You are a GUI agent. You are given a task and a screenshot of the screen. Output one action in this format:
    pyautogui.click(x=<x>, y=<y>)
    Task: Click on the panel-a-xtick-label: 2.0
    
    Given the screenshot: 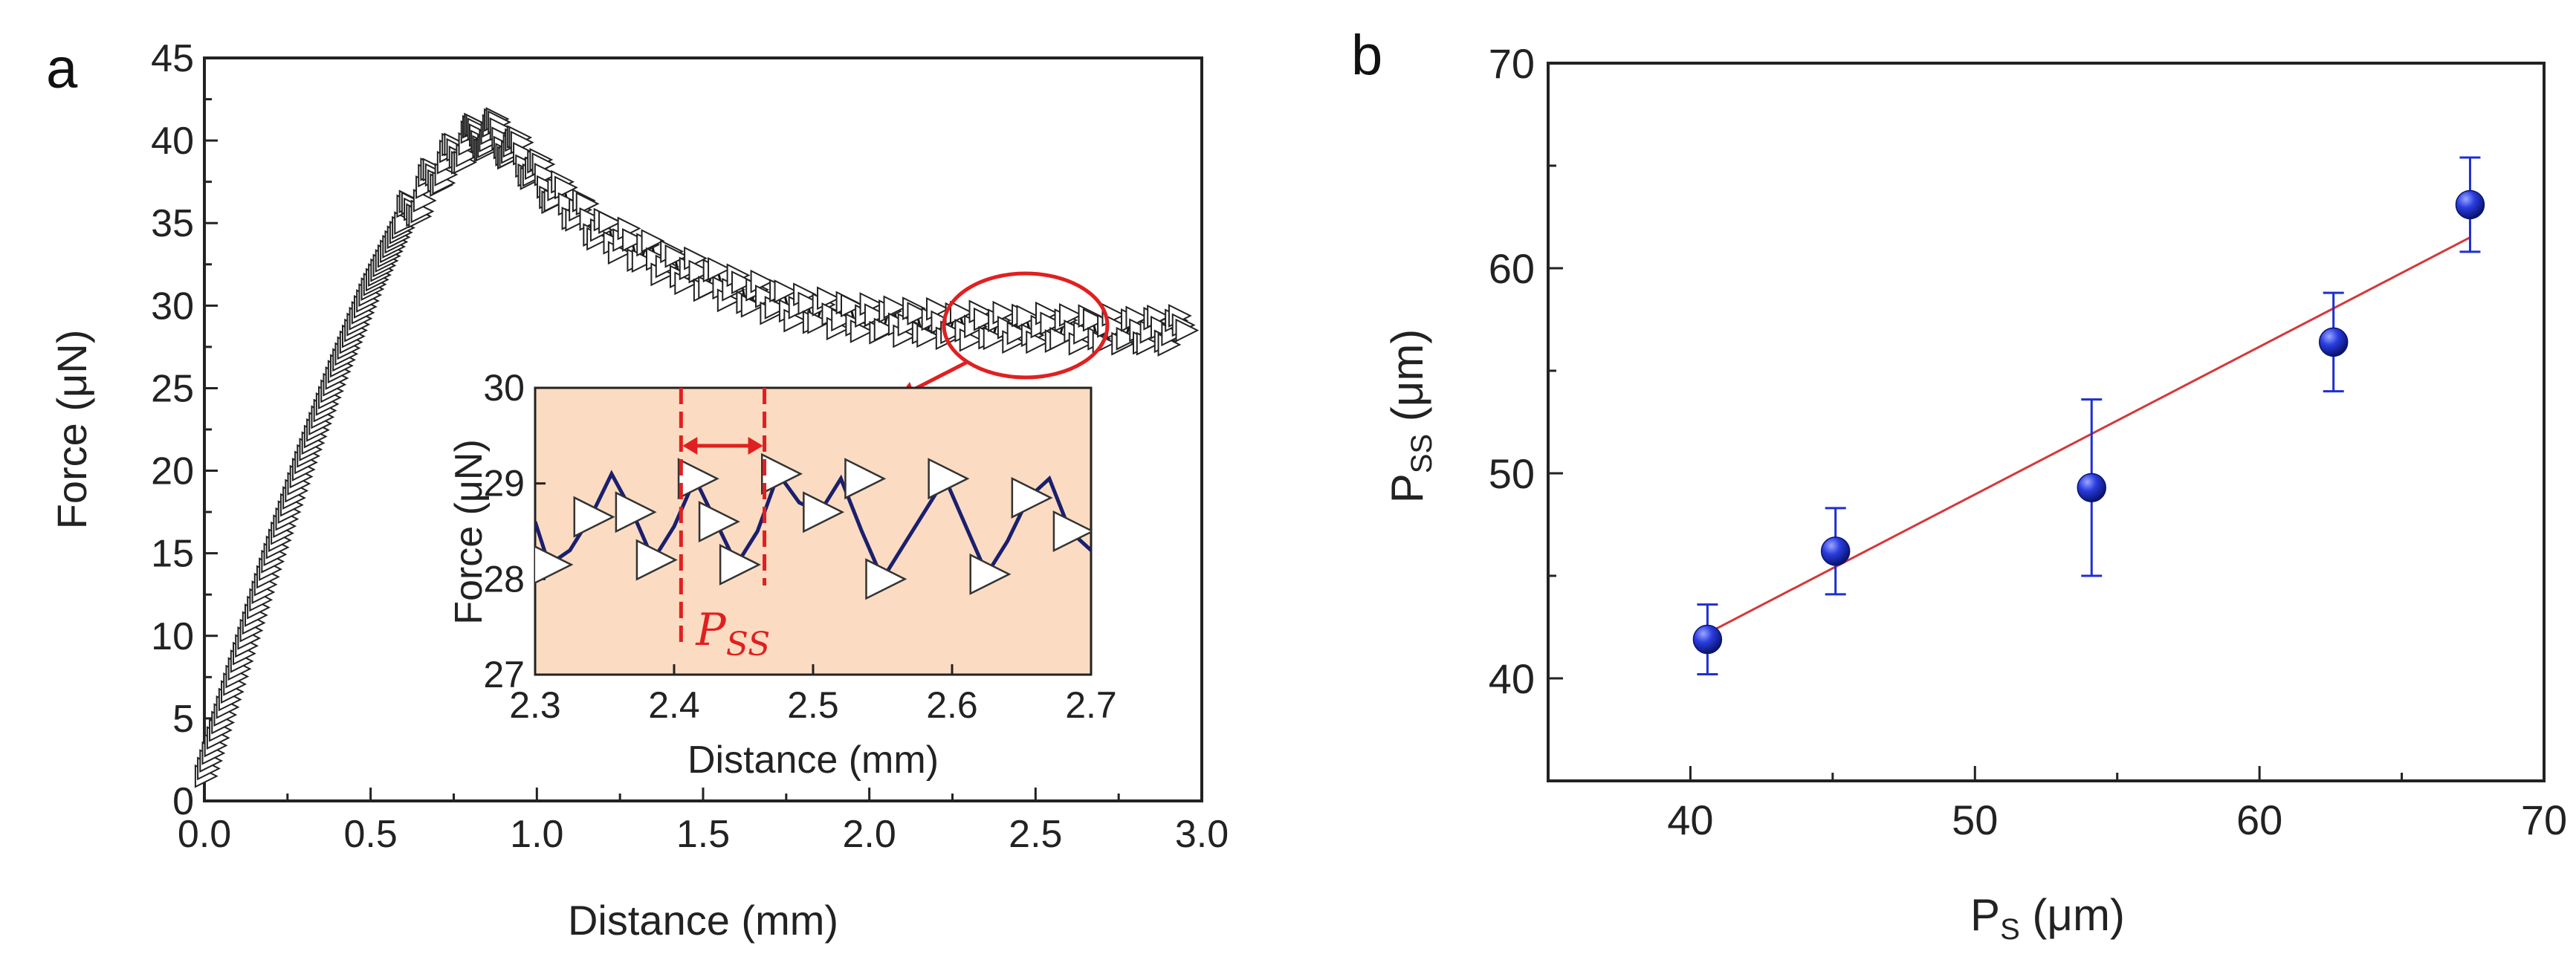 What is the action you would take?
    pyautogui.click(x=870, y=834)
    